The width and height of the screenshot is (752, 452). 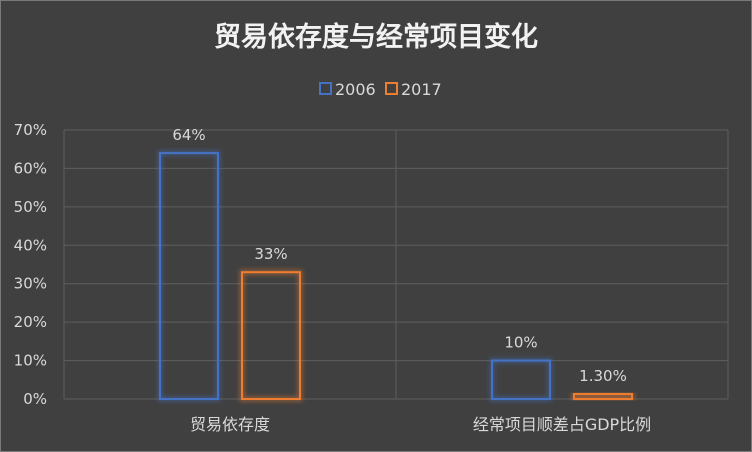 What do you see at coordinates (30, 130) in the screenshot?
I see `y-tick-label: 70%` at bounding box center [30, 130].